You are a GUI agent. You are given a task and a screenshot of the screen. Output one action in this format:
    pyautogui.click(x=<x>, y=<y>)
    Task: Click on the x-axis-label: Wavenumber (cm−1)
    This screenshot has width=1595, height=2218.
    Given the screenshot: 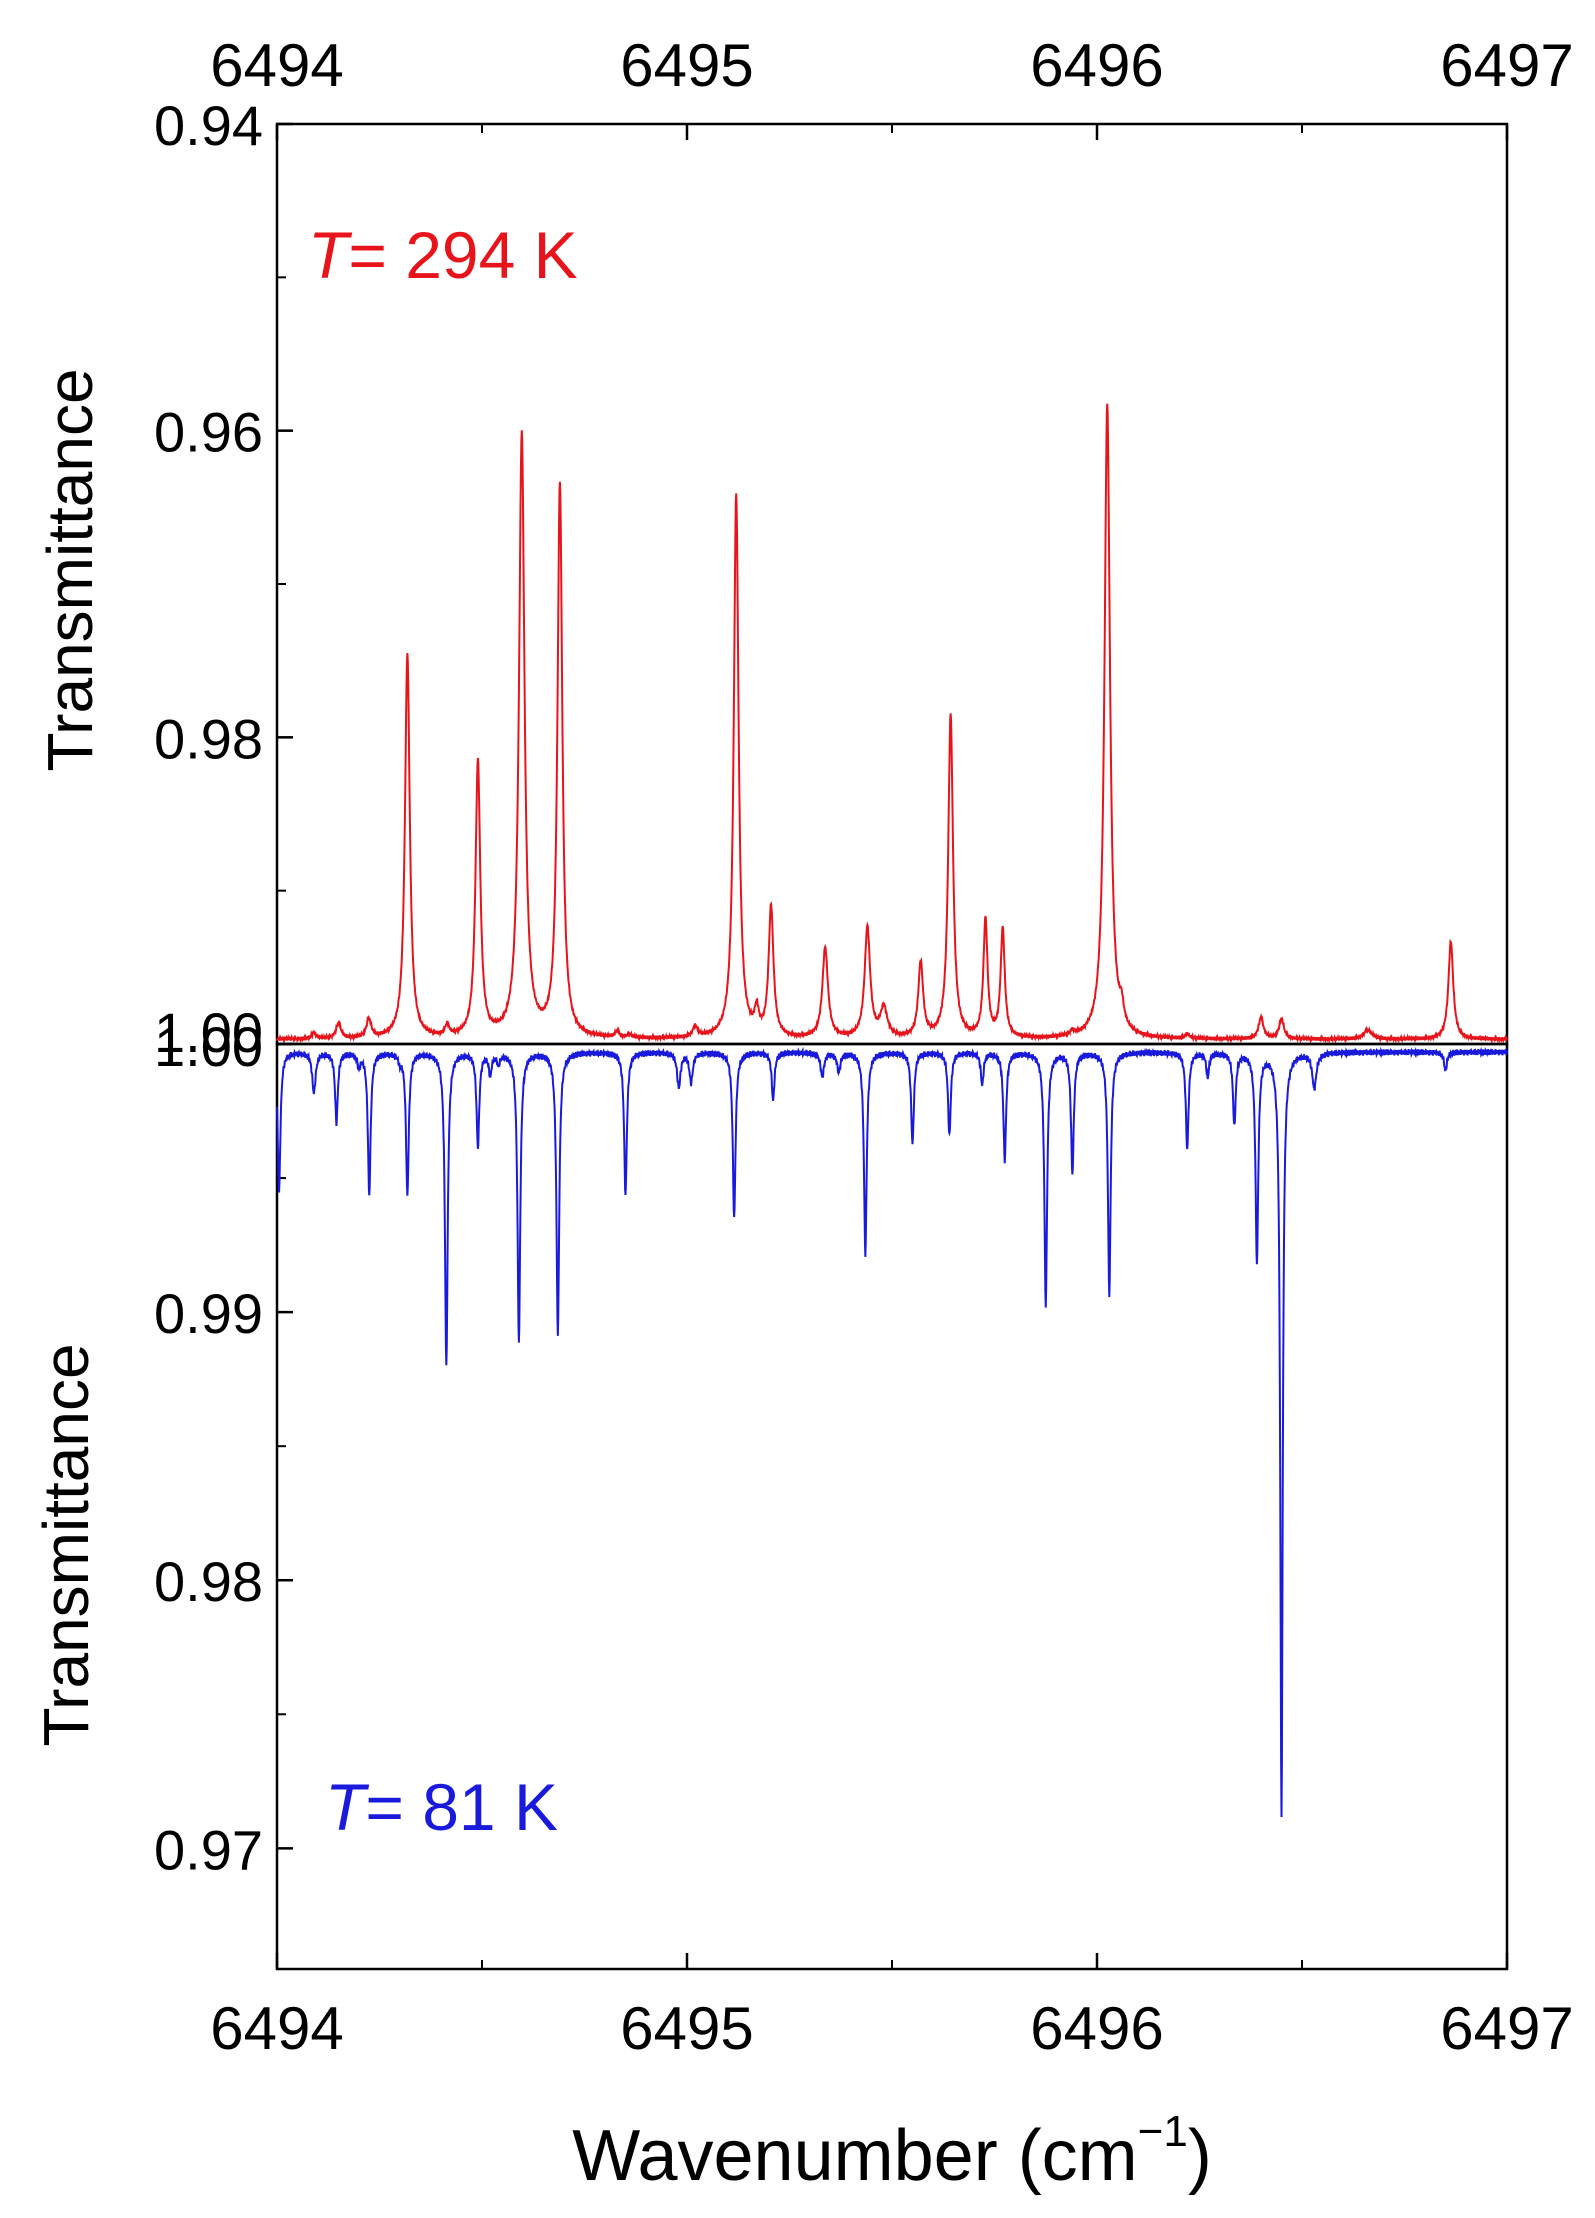 What is the action you would take?
    pyautogui.click(x=892, y=2151)
    